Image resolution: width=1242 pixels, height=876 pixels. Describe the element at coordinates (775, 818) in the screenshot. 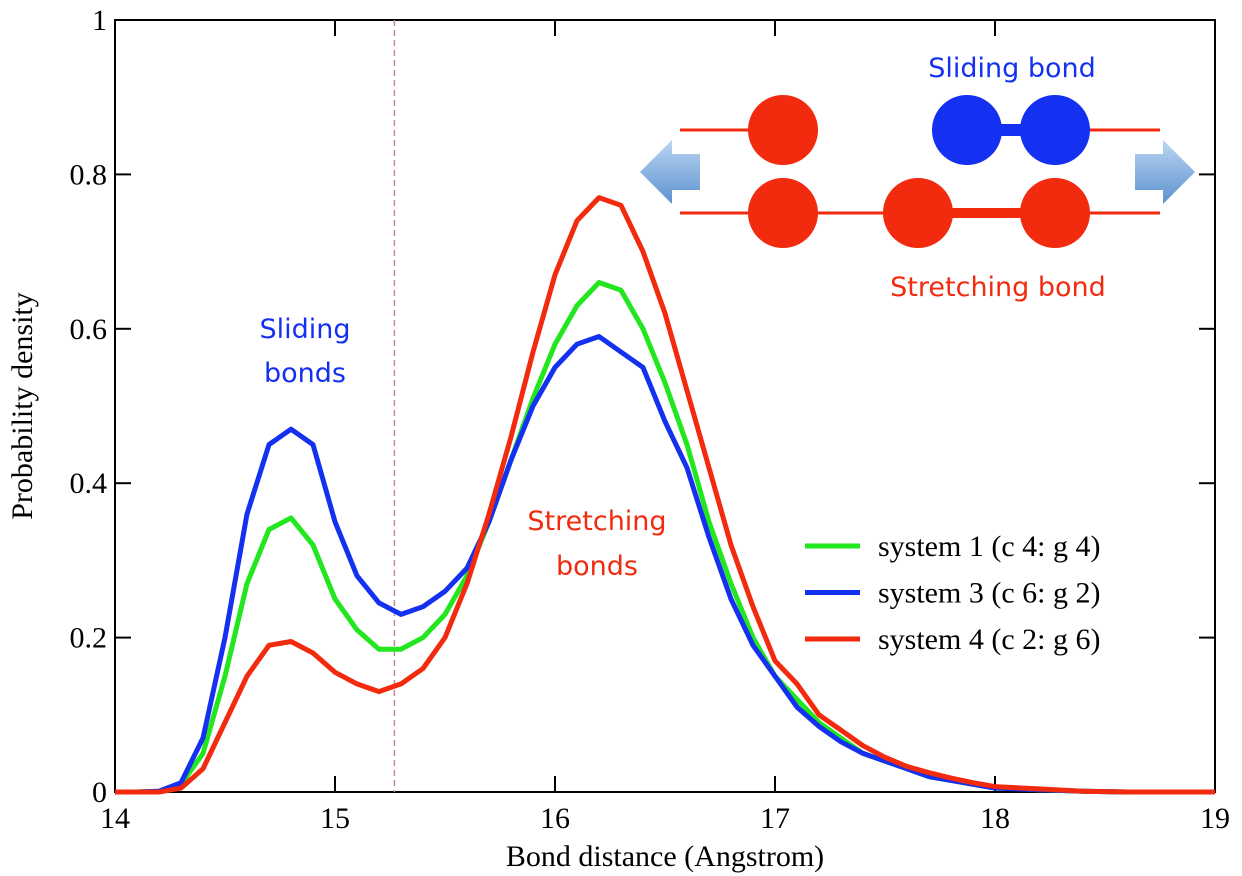

I see `x-tick-label: 17` at that location.